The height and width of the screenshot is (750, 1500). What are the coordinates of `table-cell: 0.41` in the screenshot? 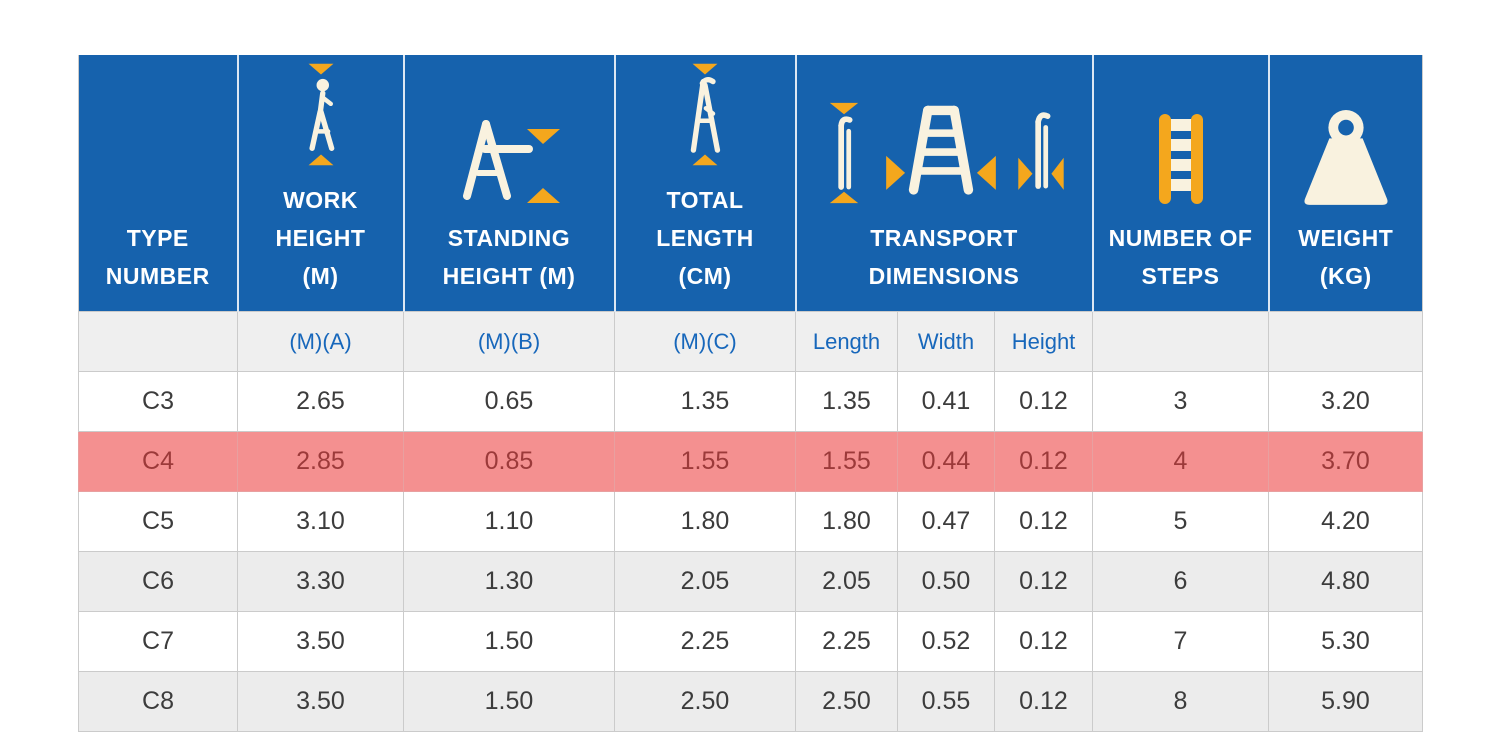 It's located at (946, 401).